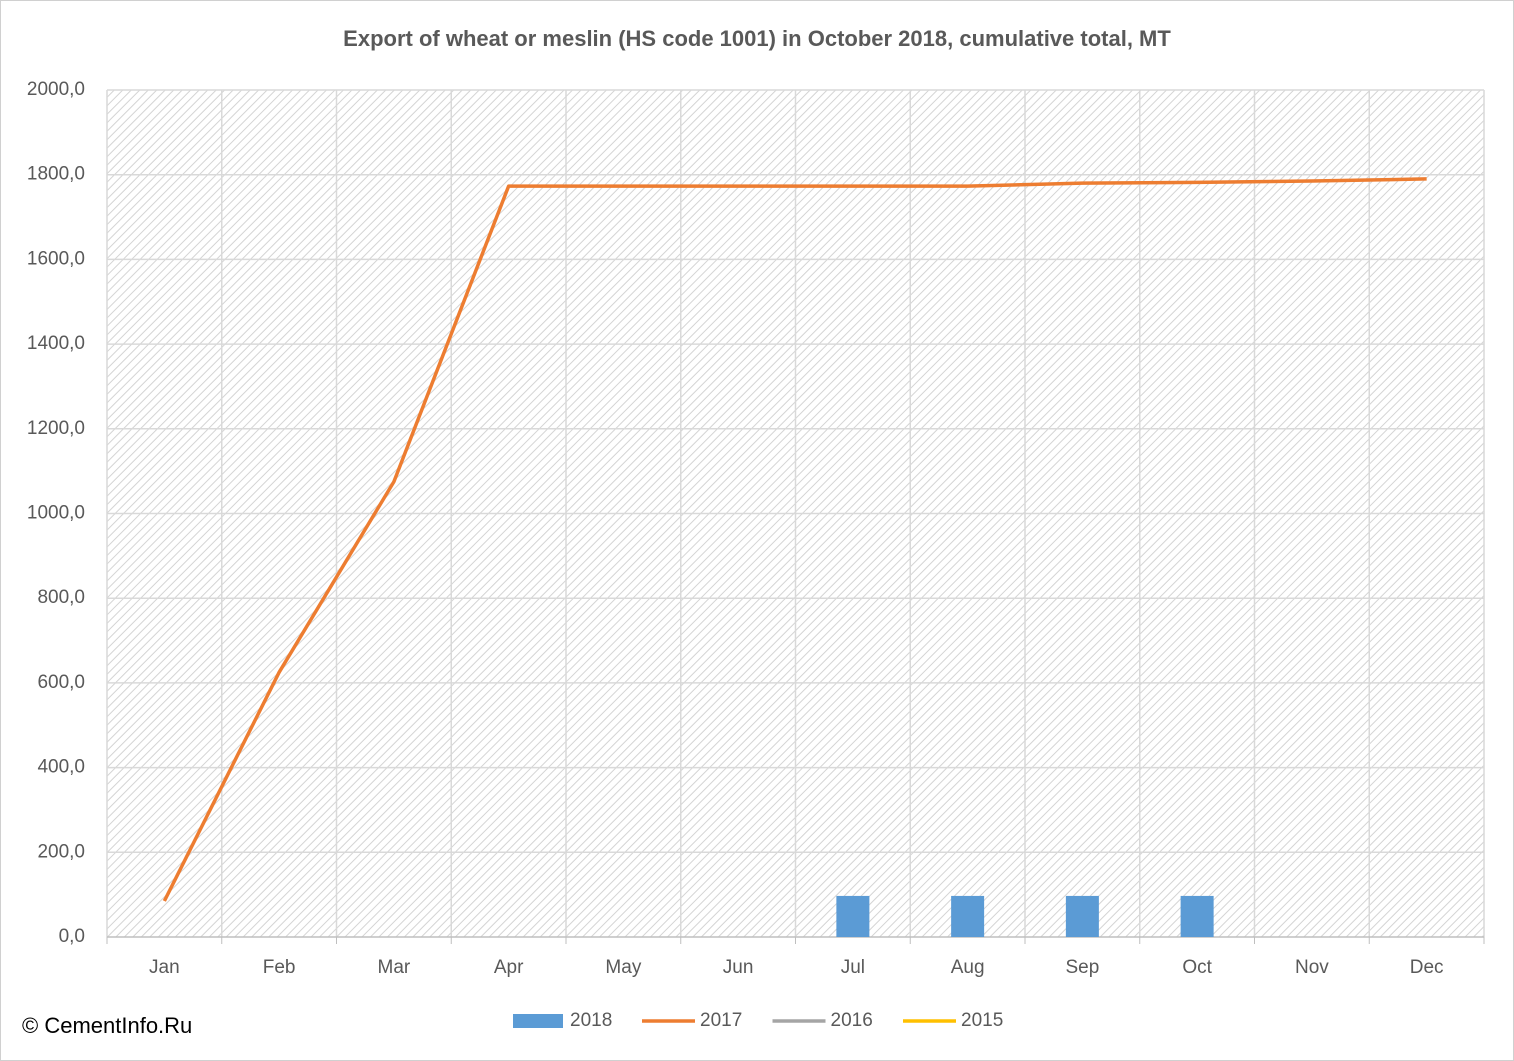 This screenshot has width=1514, height=1061. I want to click on x-tick-label: Jul, so click(853, 967).